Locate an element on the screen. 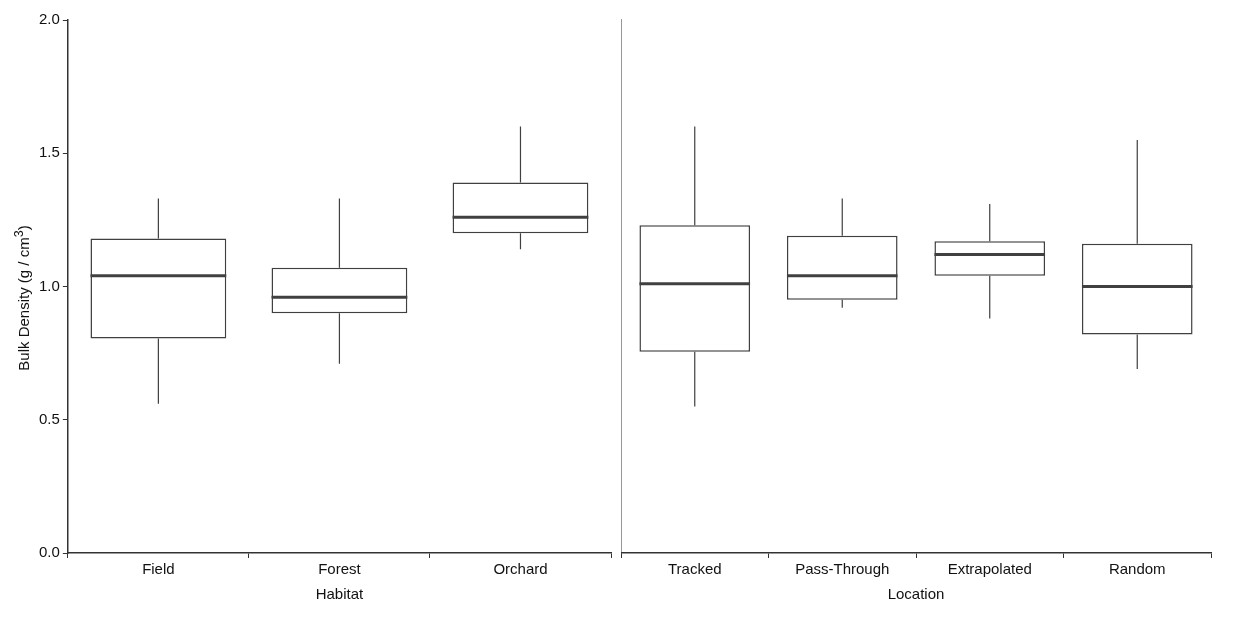 Image resolution: width=1233 pixels, height=619 pixels. x-tick-label: Tracked is located at coordinates (694, 569).